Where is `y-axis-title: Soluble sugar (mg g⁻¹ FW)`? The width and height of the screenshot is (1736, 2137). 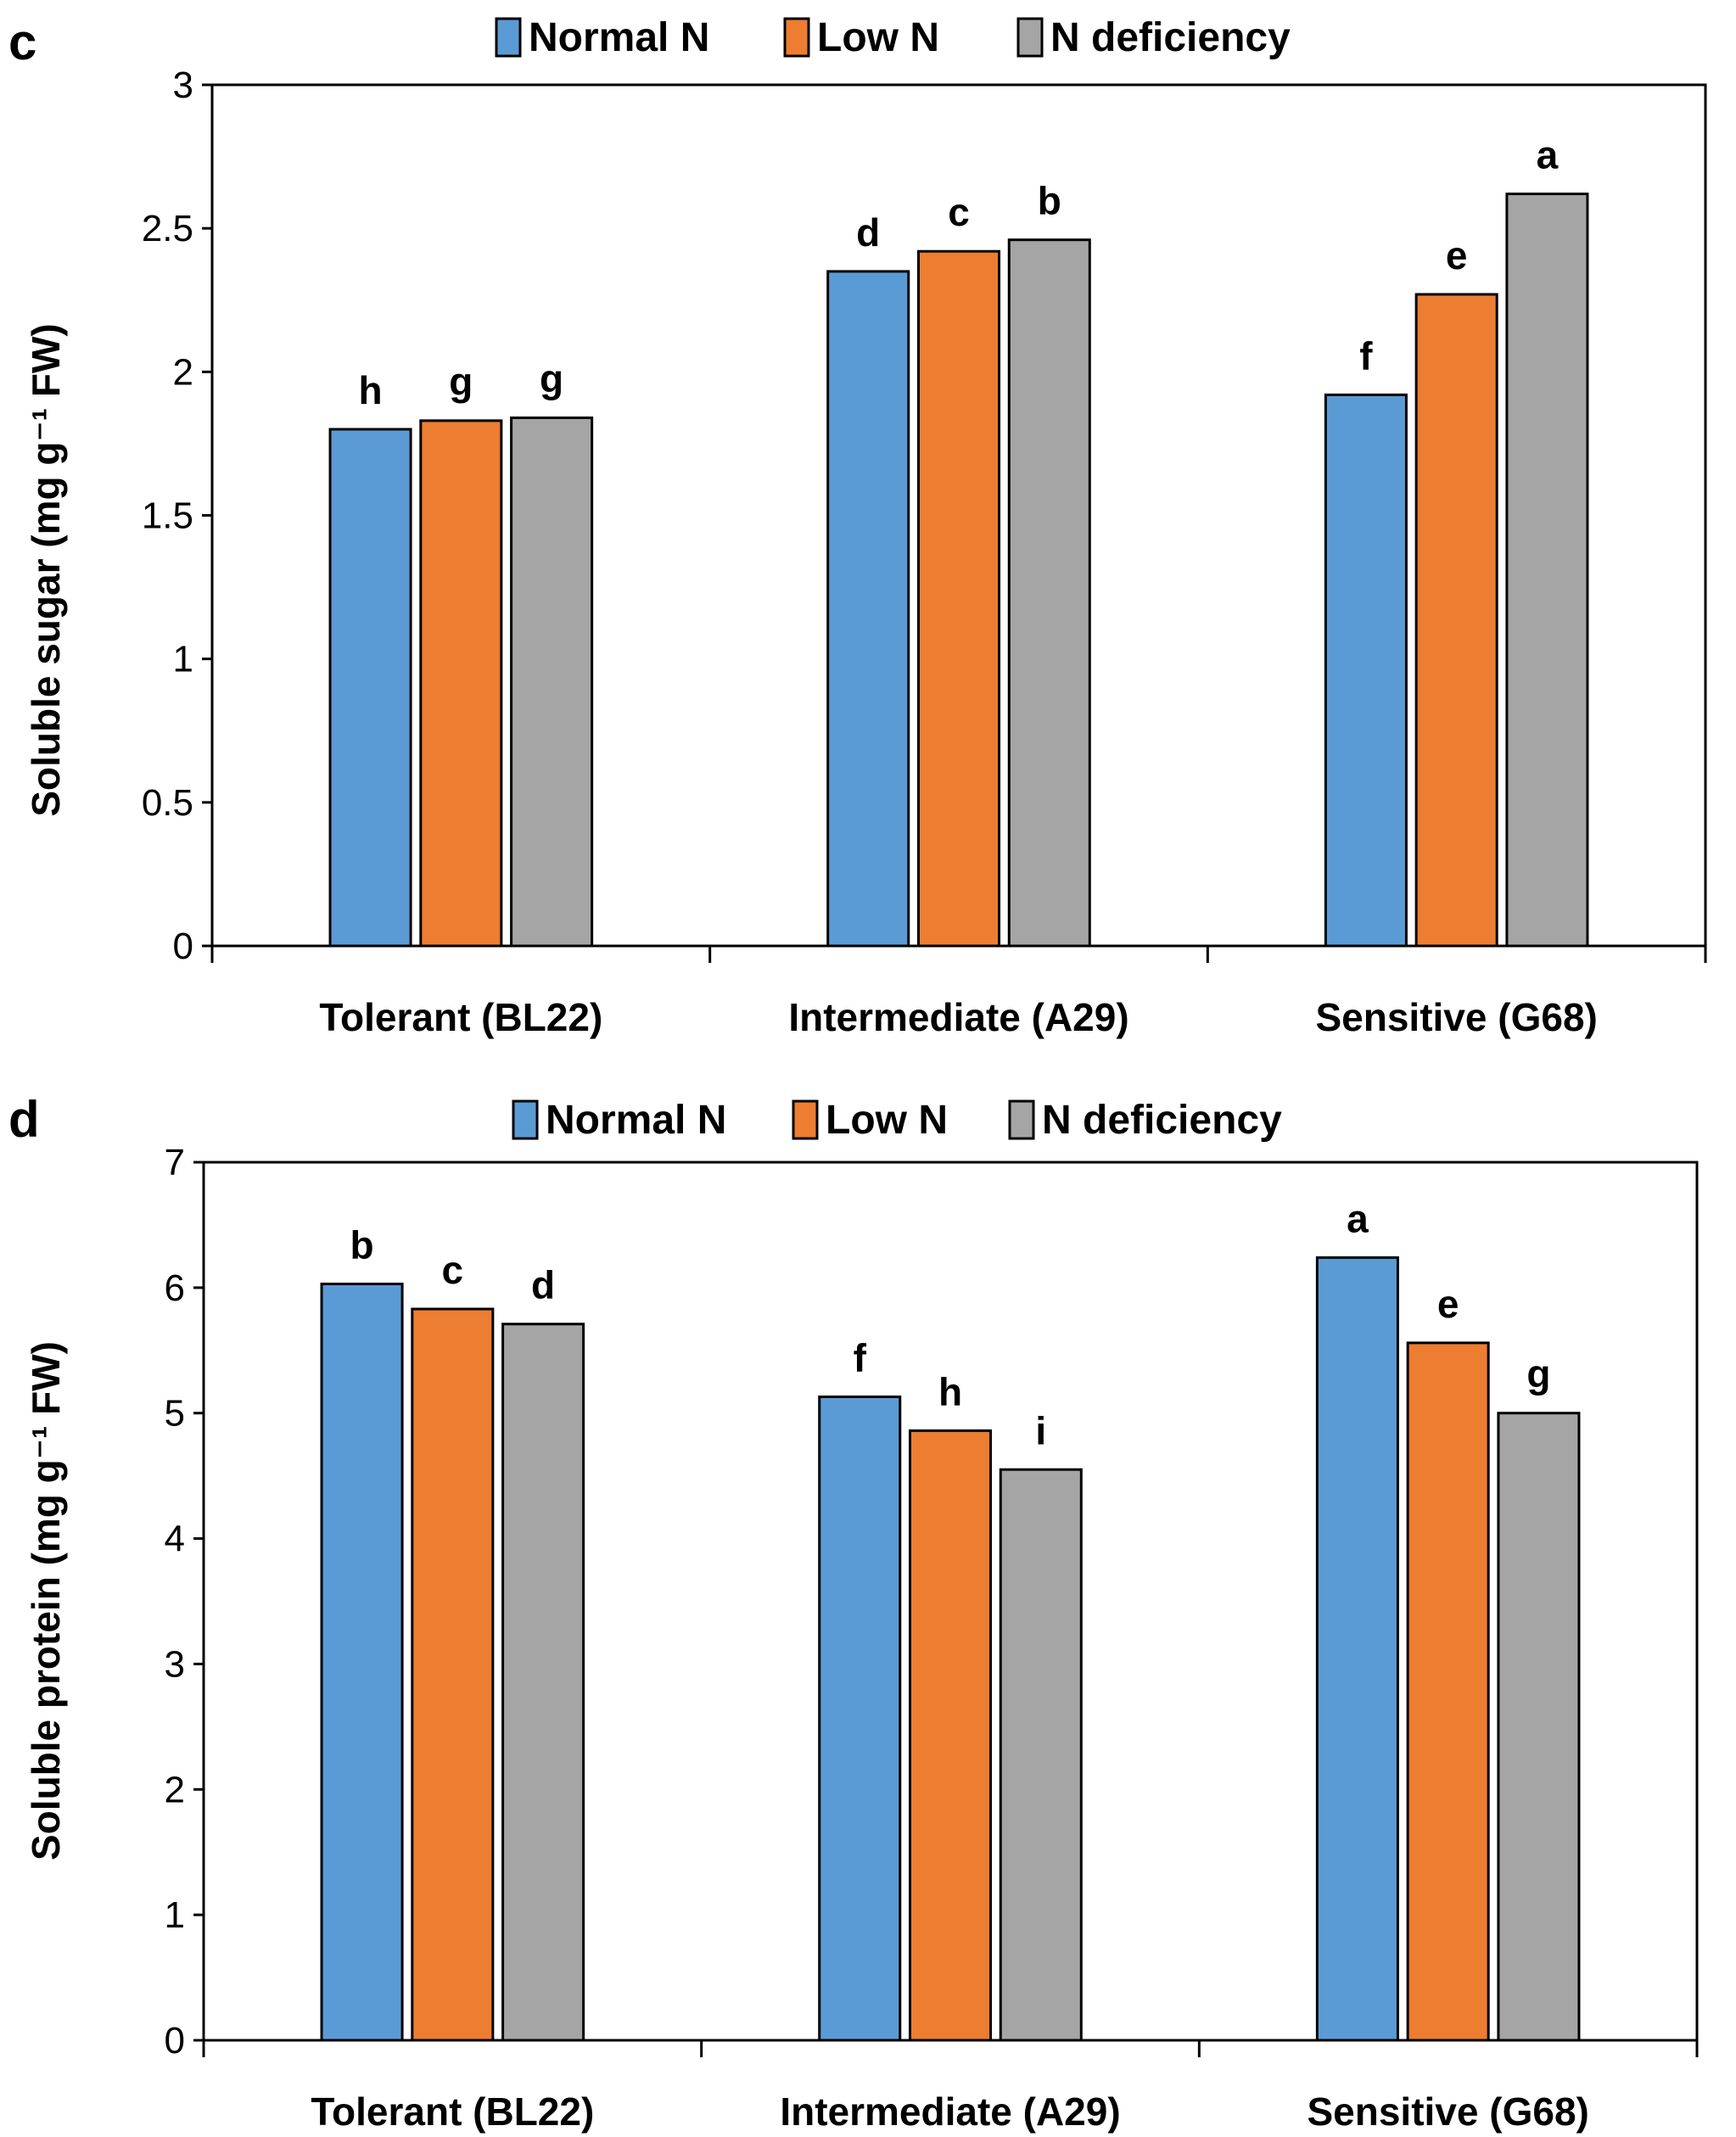 y-axis-title: Soluble sugar (mg g⁻¹ FW) is located at coordinates (46, 570).